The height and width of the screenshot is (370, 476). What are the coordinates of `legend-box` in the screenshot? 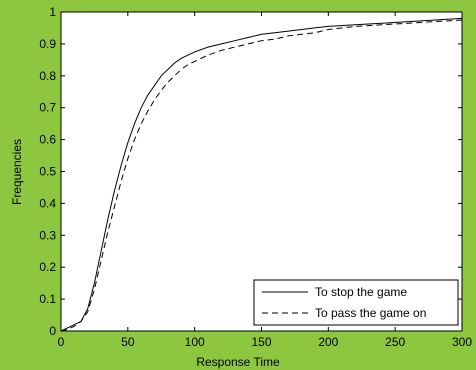 It's located at (356, 302).